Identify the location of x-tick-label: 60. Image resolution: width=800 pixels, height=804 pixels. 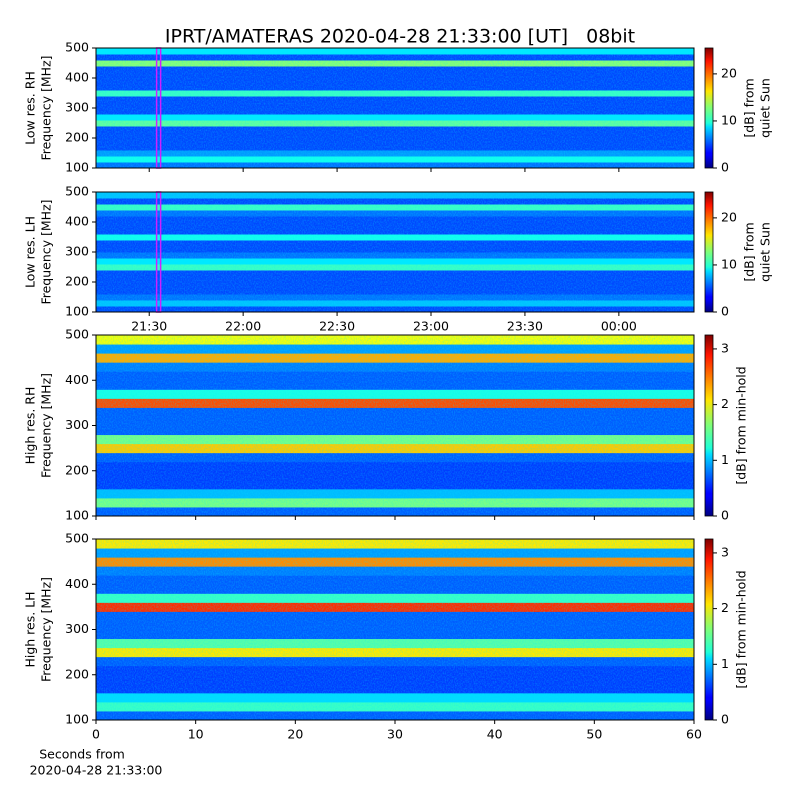
(694, 734).